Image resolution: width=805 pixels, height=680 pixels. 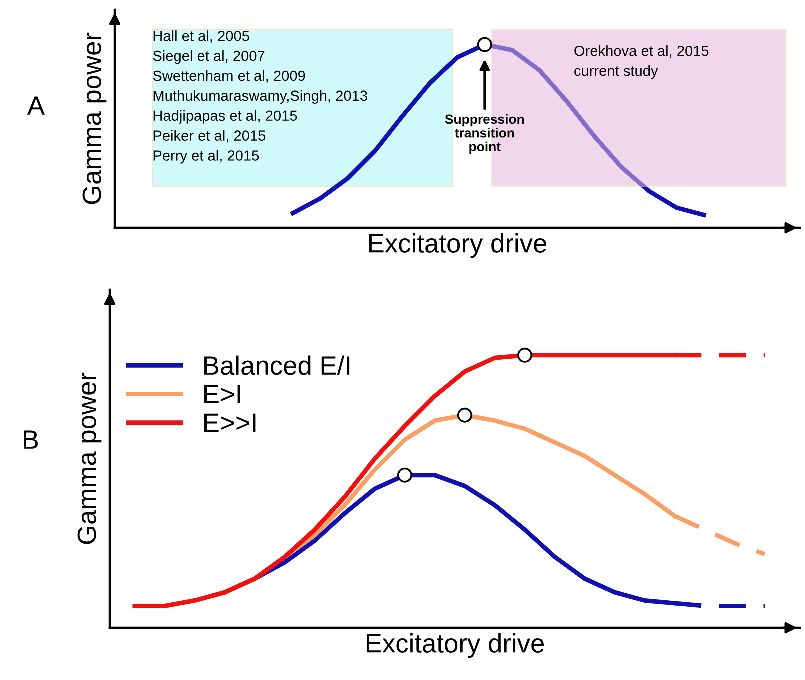 I want to click on annotation: Hall et al, 2005 Siegel et al, 2007 Swettenham et al, 2009 Muthukumaraswamy,Singh, 2013 Hadjipapas et al, 2015 Peiker et al, 2015 Perry et al, 2015, so click(x=260, y=97).